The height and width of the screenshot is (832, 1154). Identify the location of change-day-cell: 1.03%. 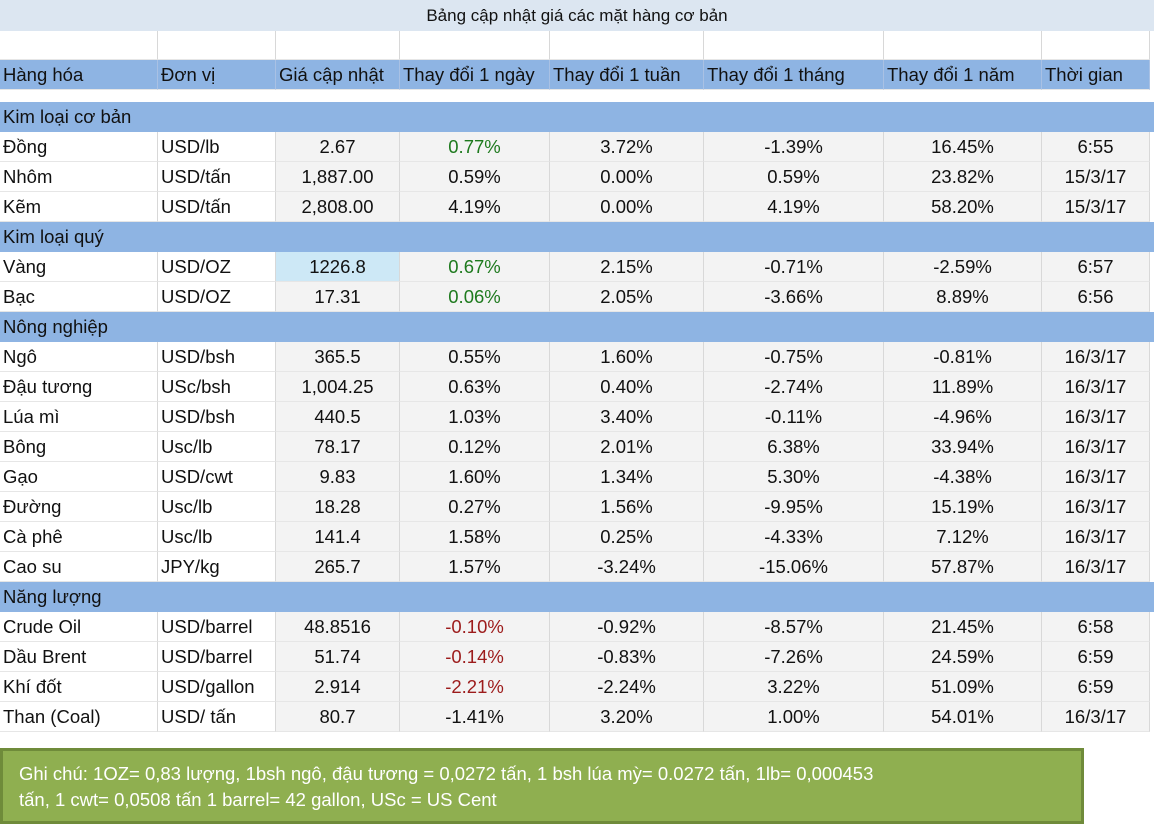
(475, 417).